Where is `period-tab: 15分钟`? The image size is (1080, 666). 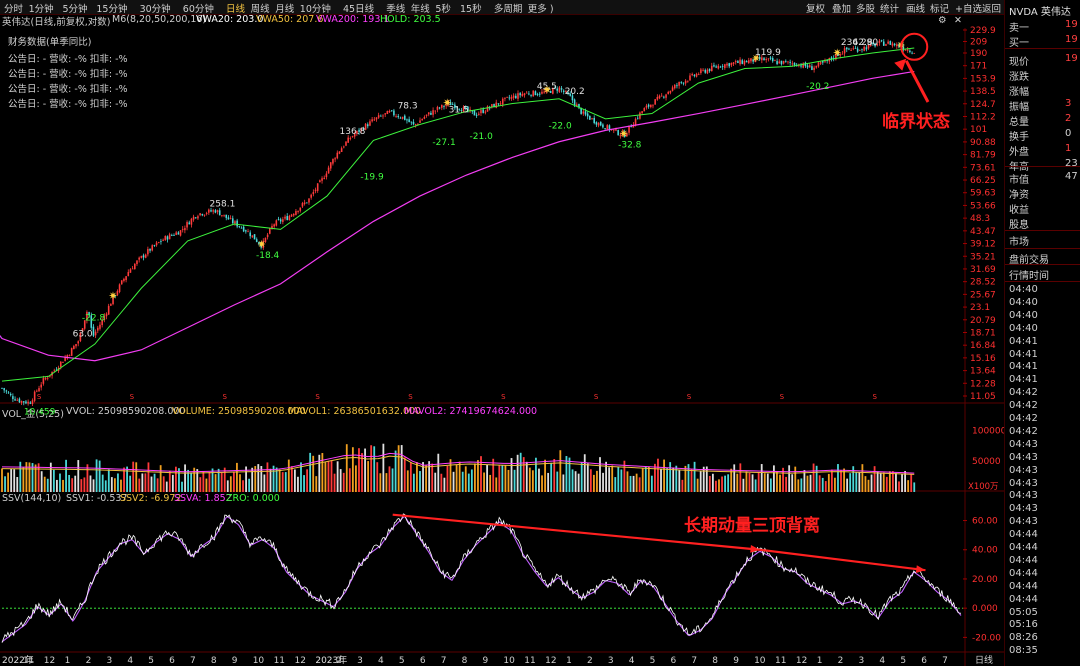
period-tab: 15分钟 is located at coordinates (112, 9).